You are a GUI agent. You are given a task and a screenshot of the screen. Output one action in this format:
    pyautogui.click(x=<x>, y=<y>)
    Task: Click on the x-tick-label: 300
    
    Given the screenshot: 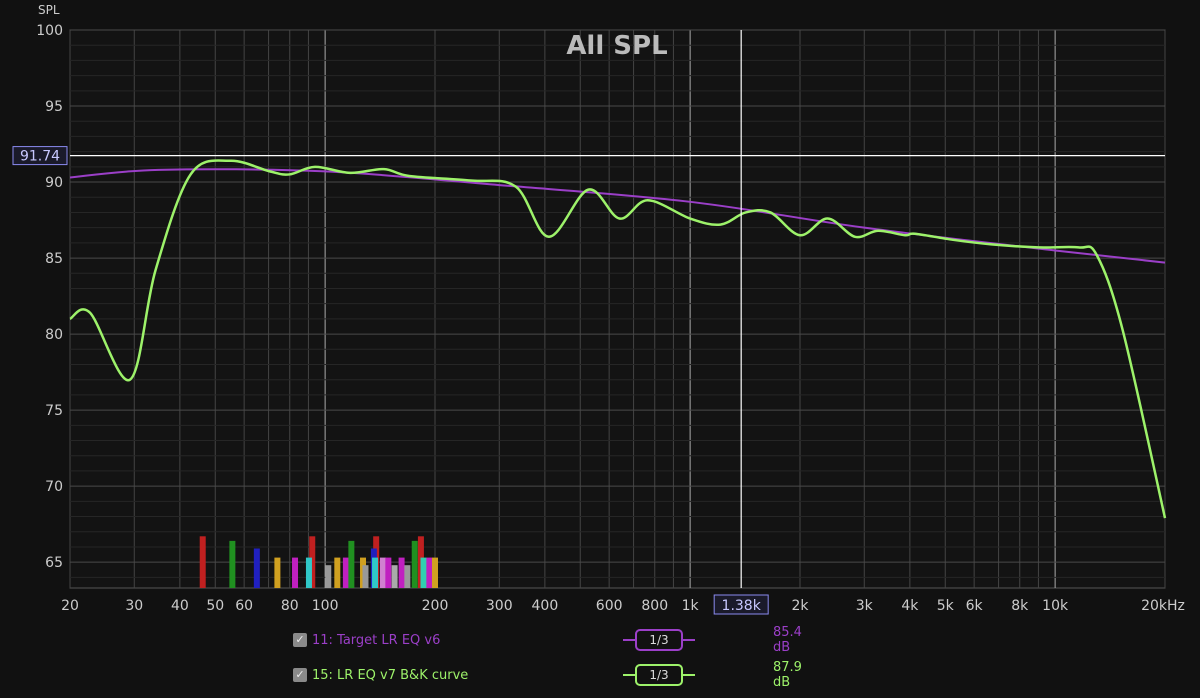 What is the action you would take?
    pyautogui.click(x=499, y=606)
    